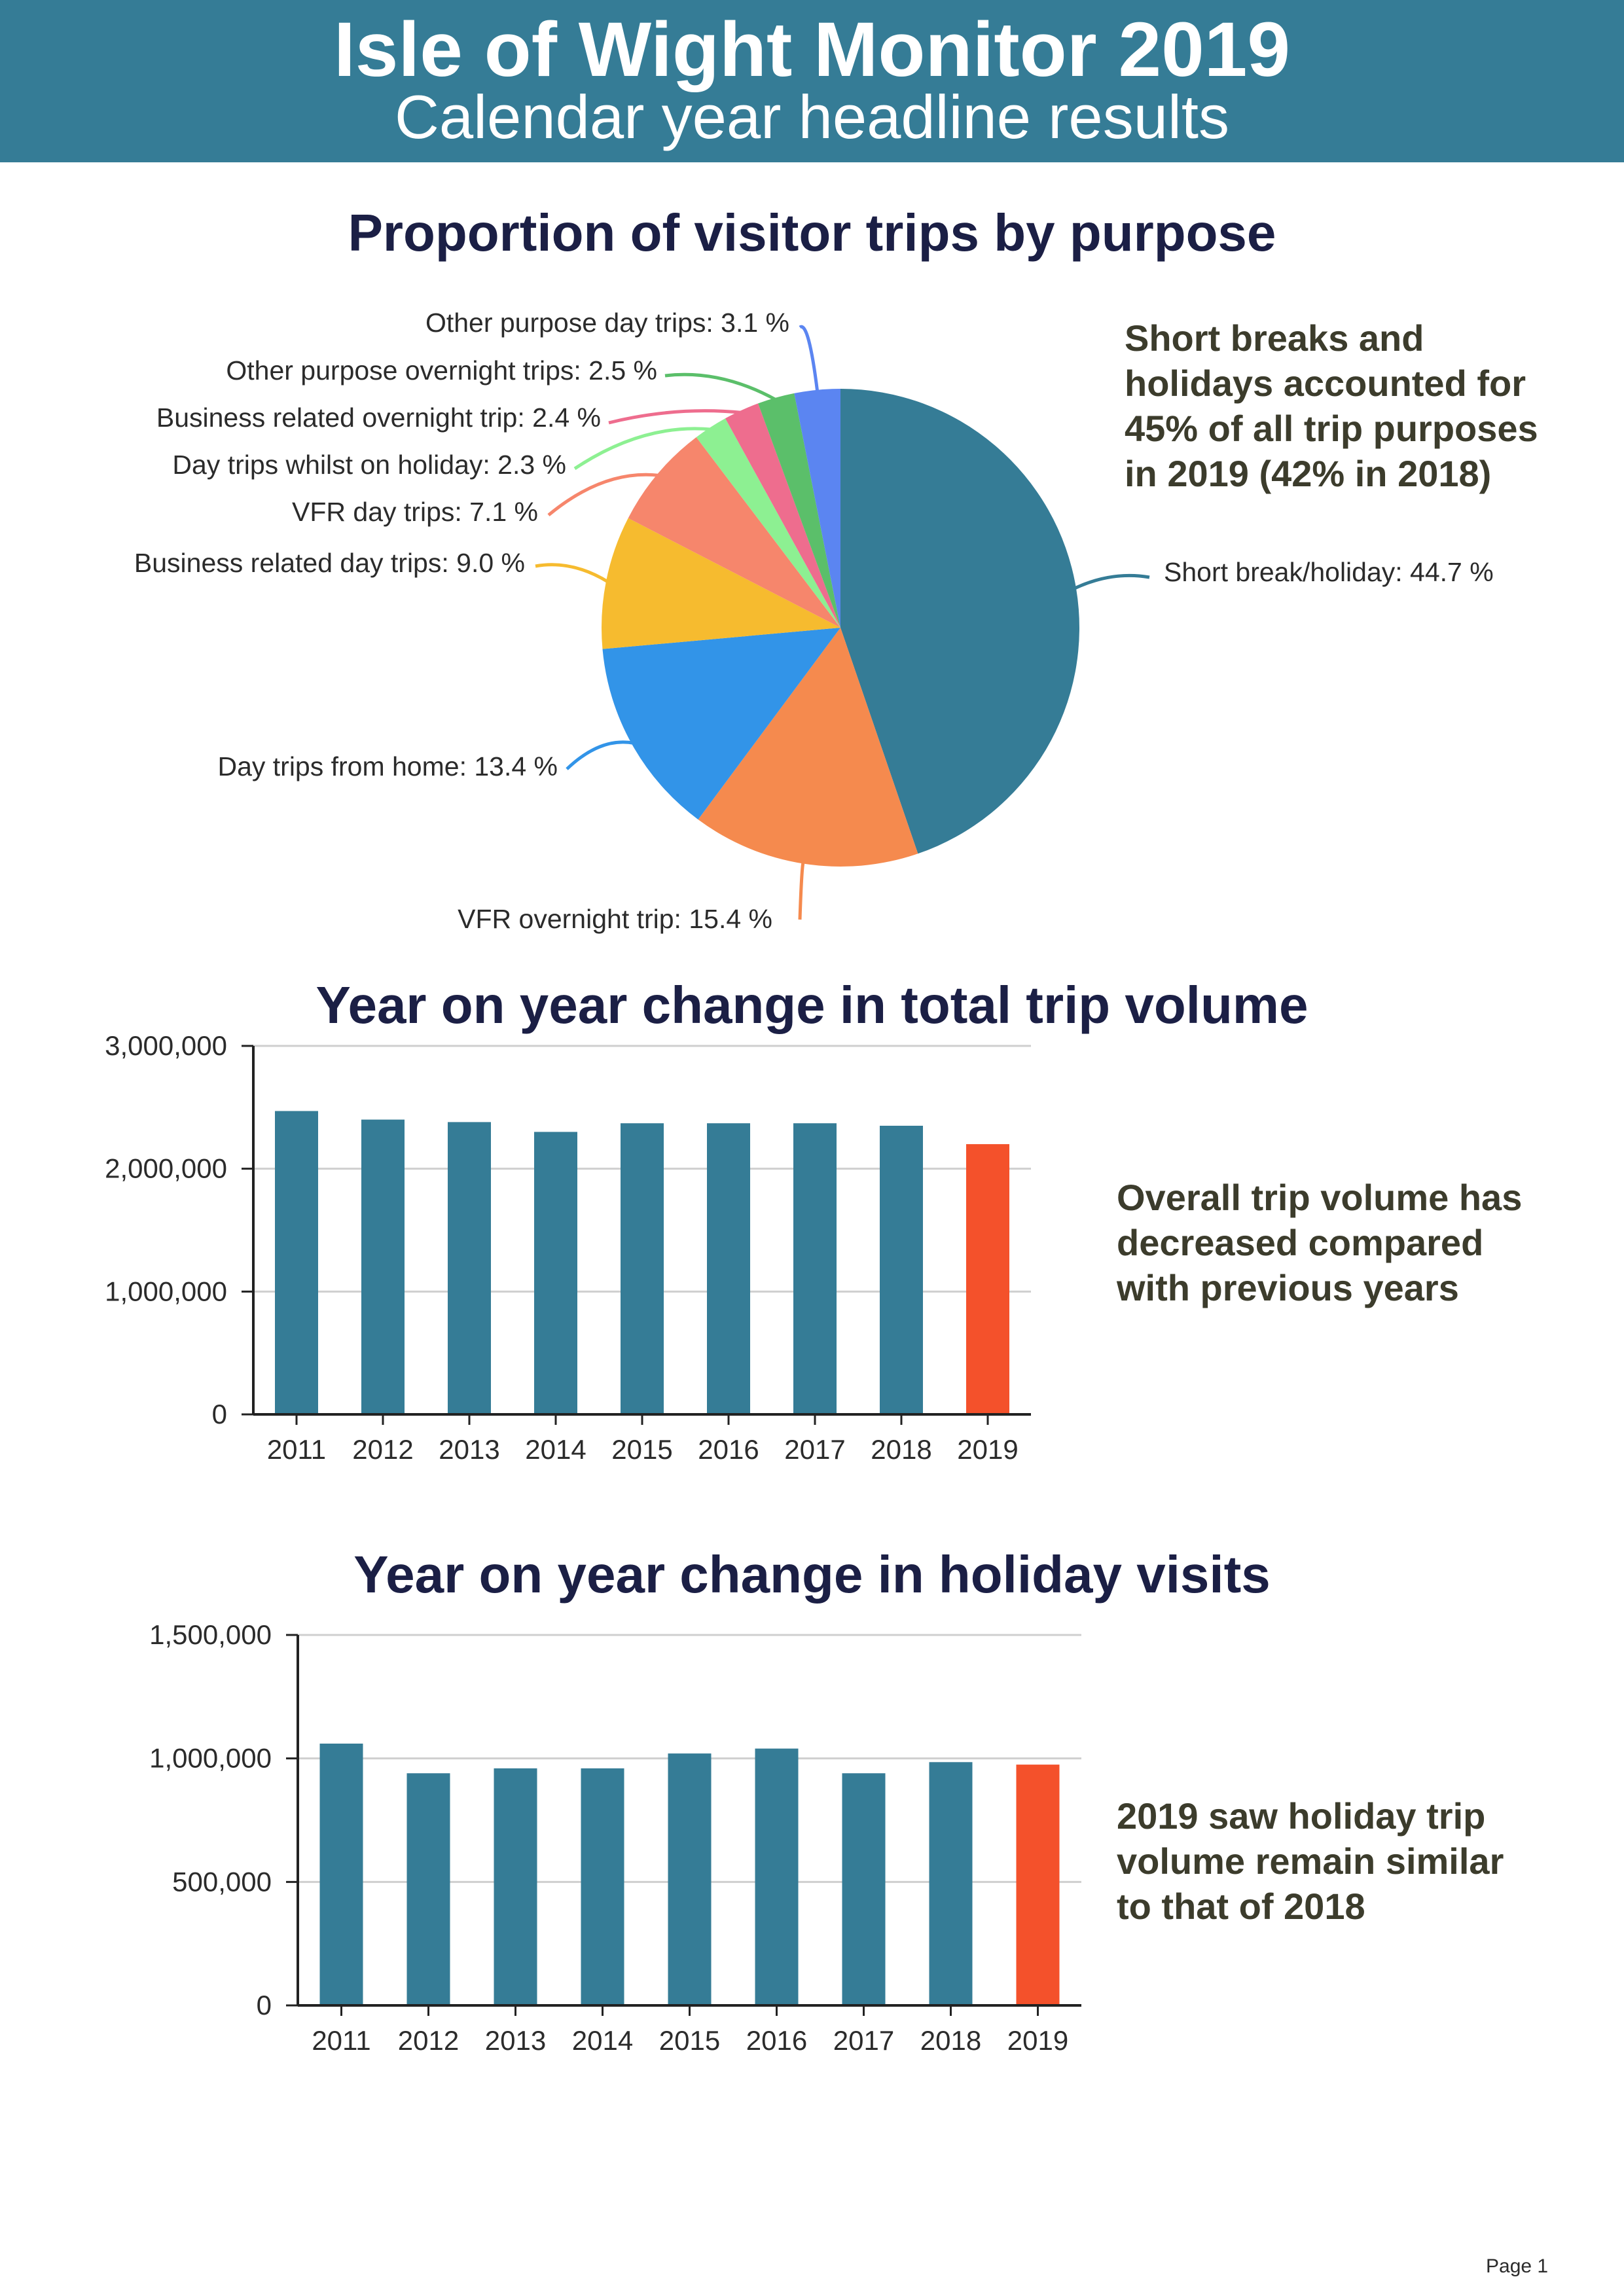 This screenshot has width=1624, height=2296. What do you see at coordinates (222, 1881) in the screenshot?
I see `y-tick-label: 500,000` at bounding box center [222, 1881].